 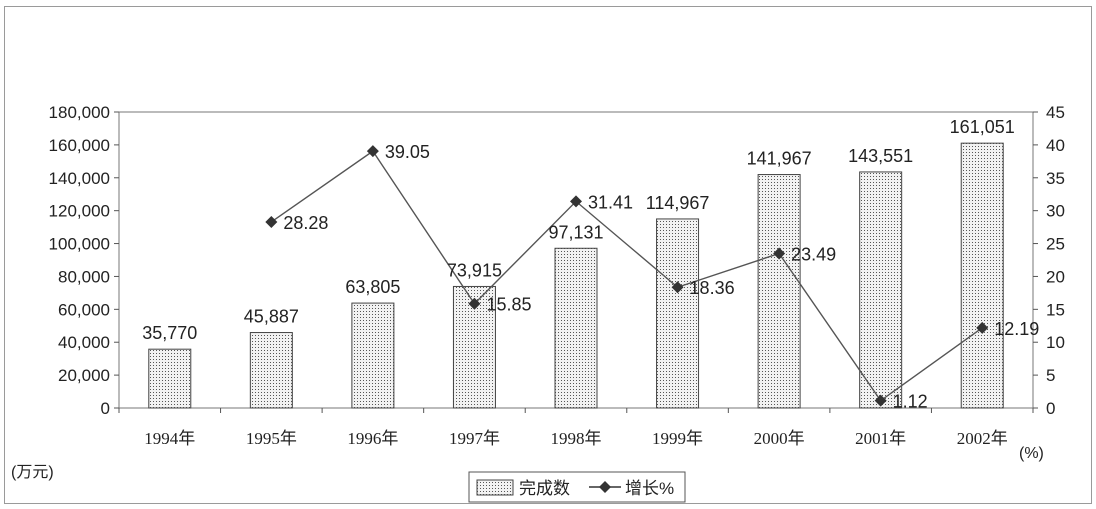 What do you see at coordinates (1050, 375) in the screenshot?
I see `right-axis-tick-label: 5` at bounding box center [1050, 375].